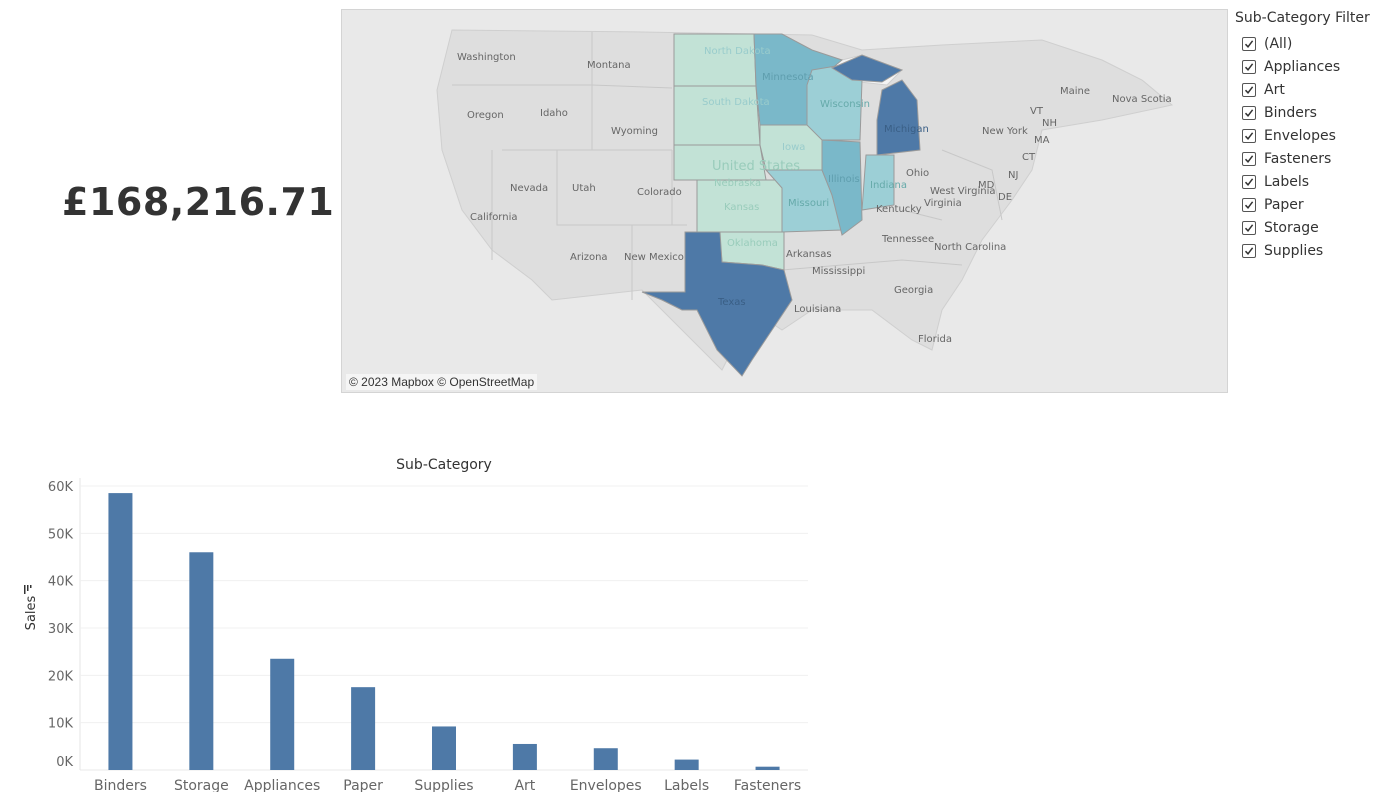 Image resolution: width=1398 pixels, height=796 pixels. What do you see at coordinates (898, 117) in the screenshot?
I see `state-michigan` at bounding box center [898, 117].